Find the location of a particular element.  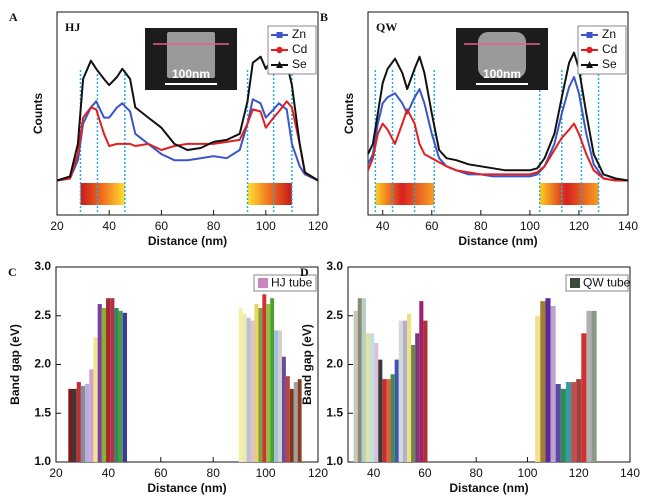

legend-label: QW tube is located at coordinates (607, 283).